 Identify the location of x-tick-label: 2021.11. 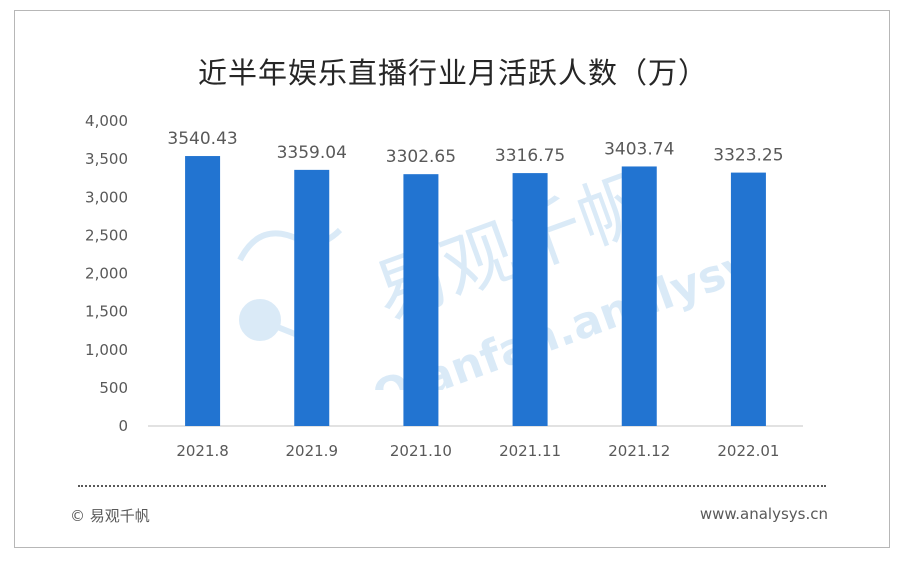
(530, 451).